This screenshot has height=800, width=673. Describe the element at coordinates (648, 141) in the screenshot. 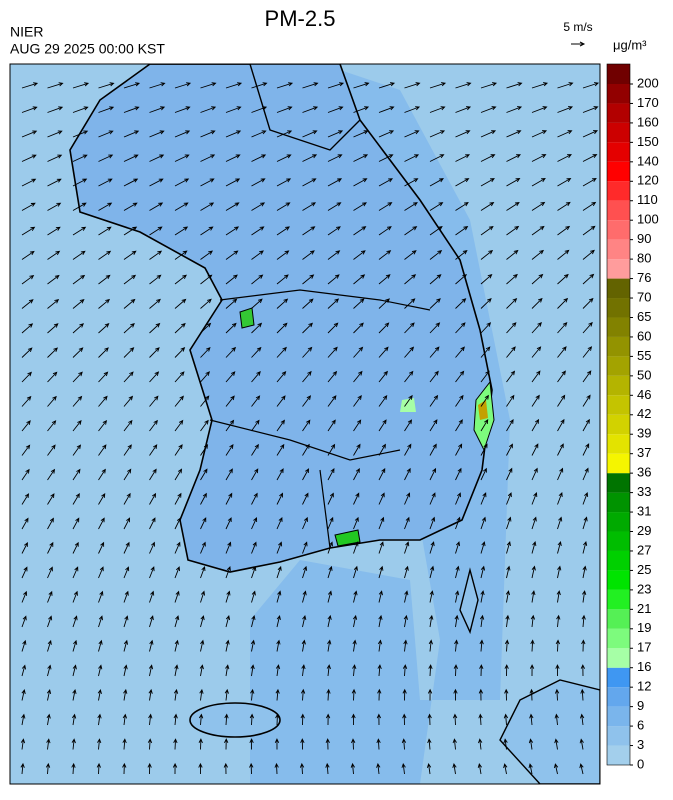

I see `colorbar-label: 150` at that location.